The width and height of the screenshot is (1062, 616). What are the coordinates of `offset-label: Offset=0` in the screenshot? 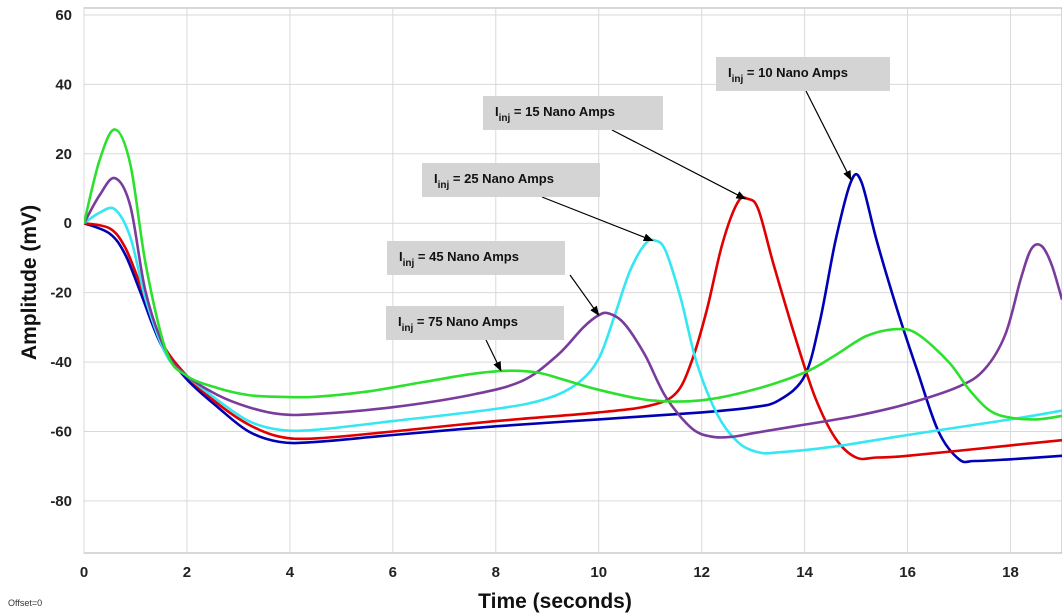 It's located at (25, 603).